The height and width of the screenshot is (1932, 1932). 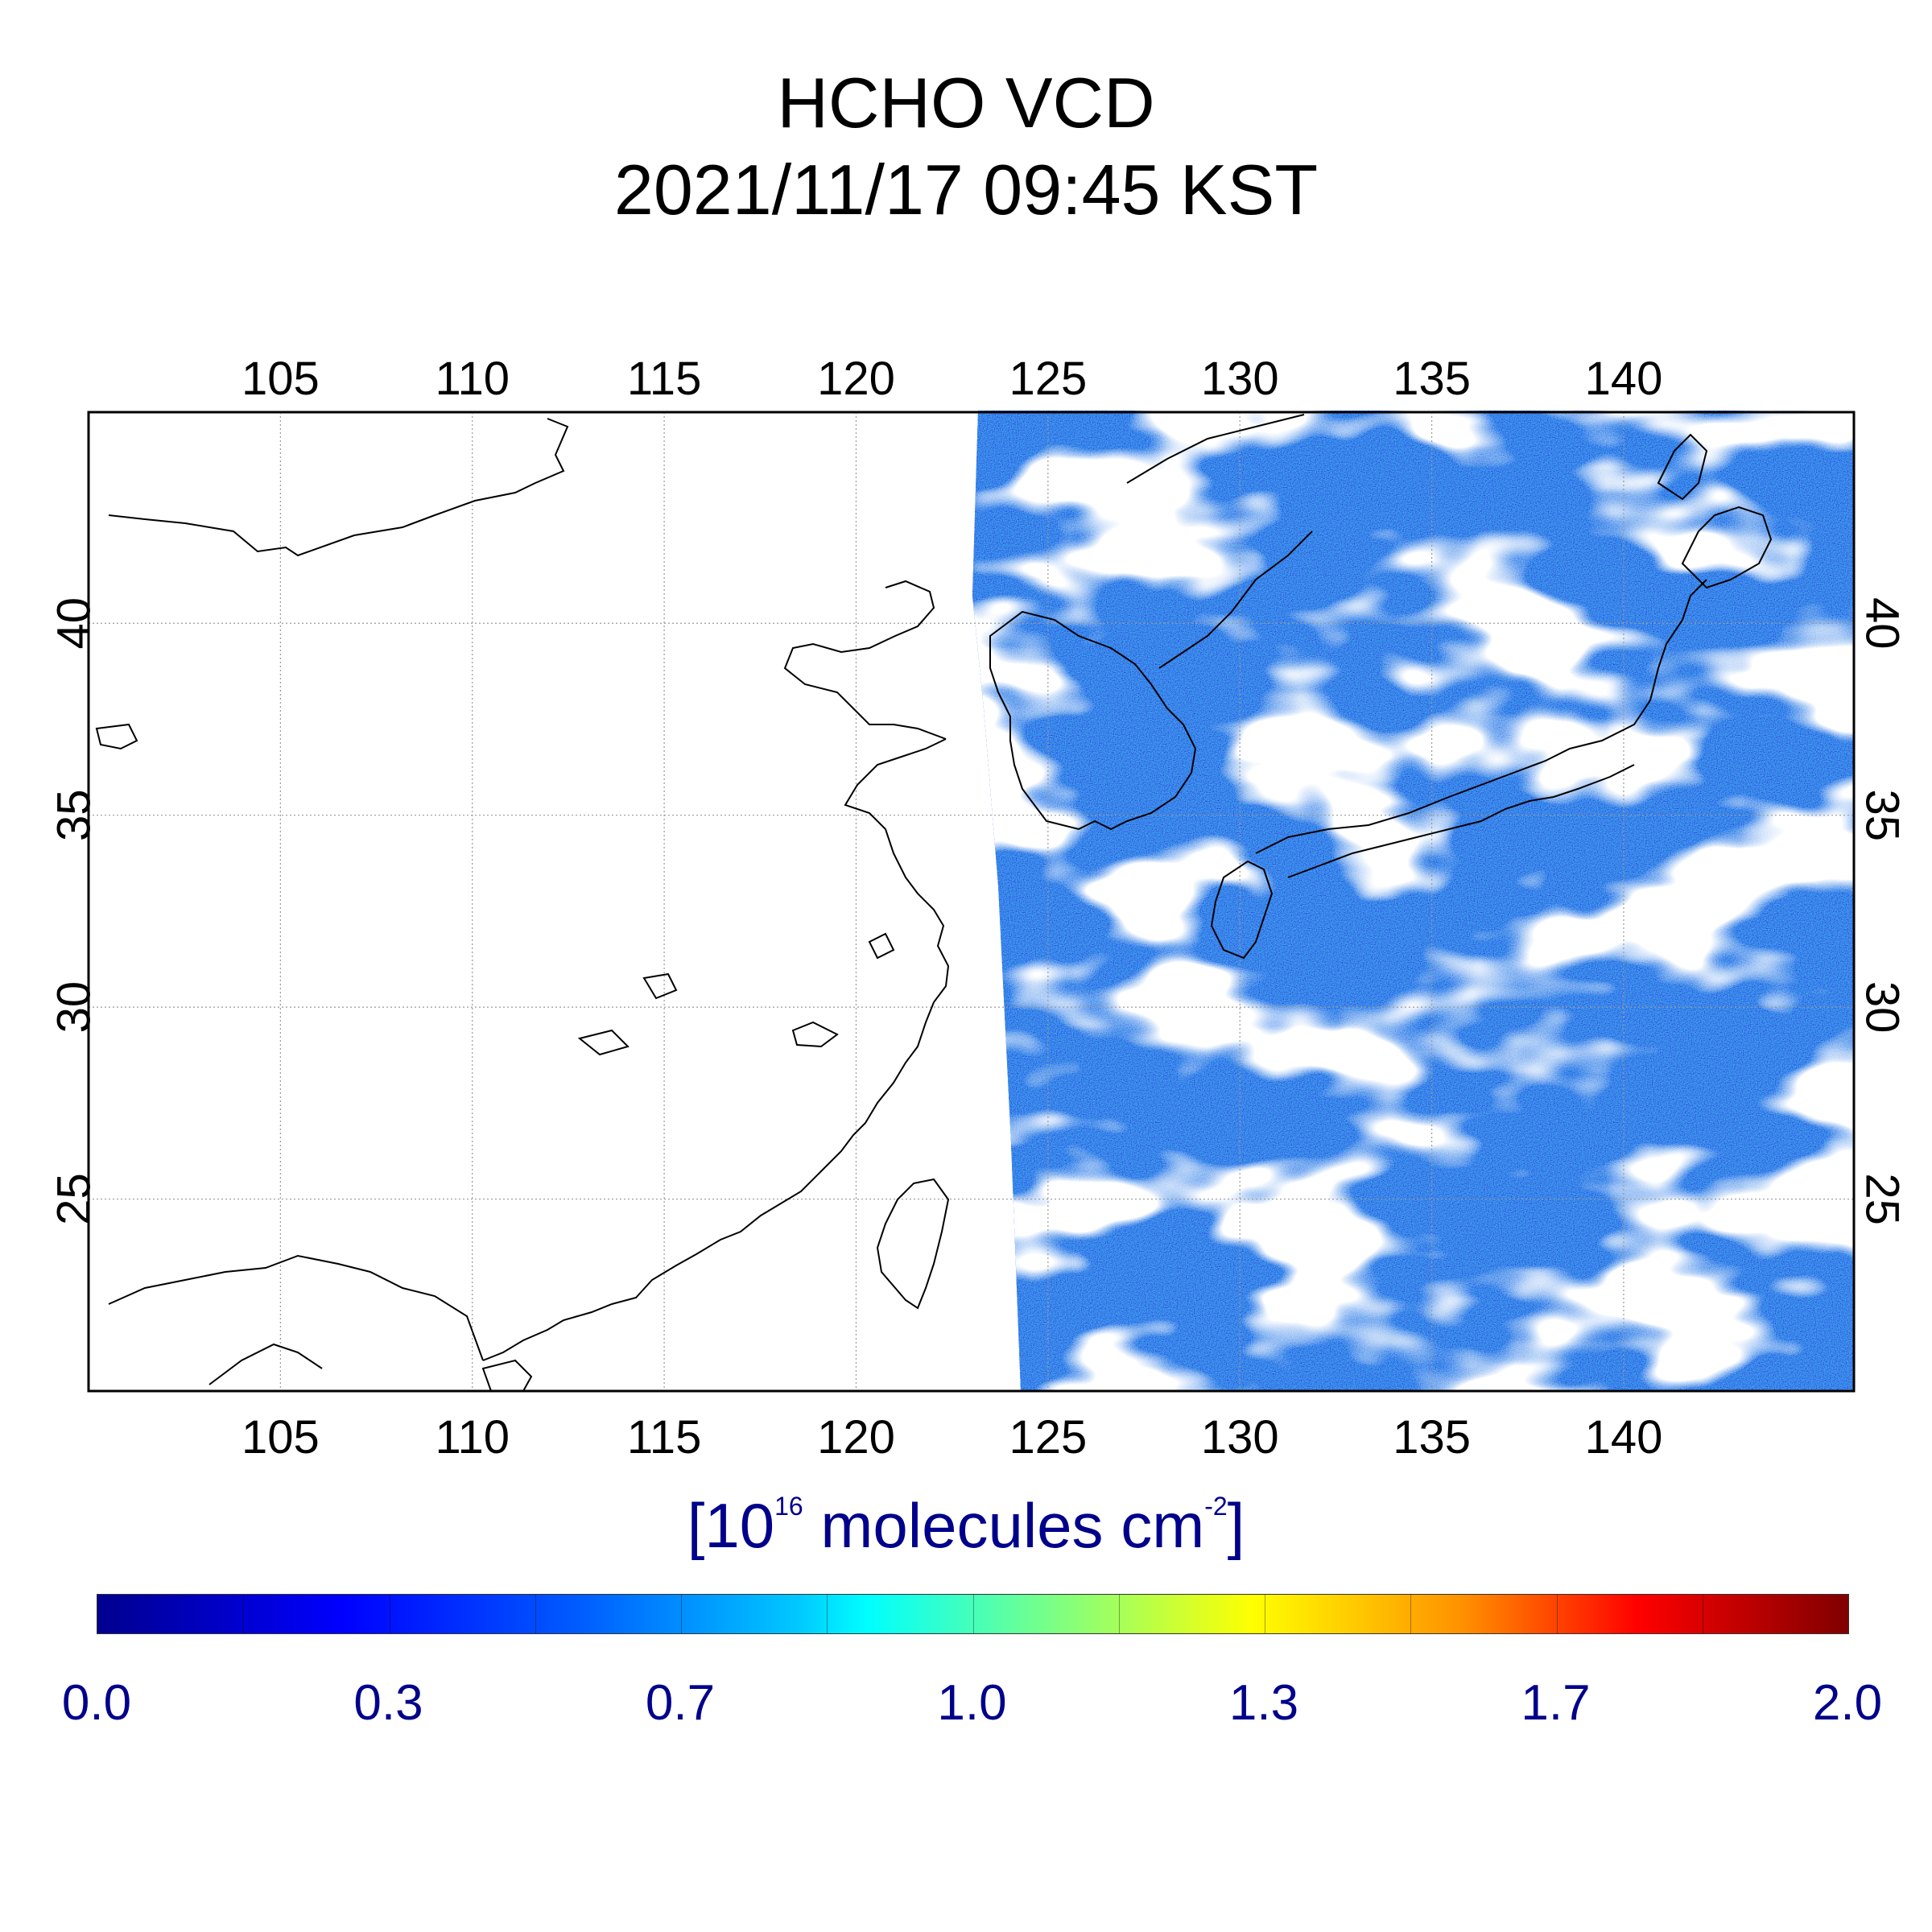 I want to click on latitude-labels-left: 40 35 30 25, so click(x=74, y=911).